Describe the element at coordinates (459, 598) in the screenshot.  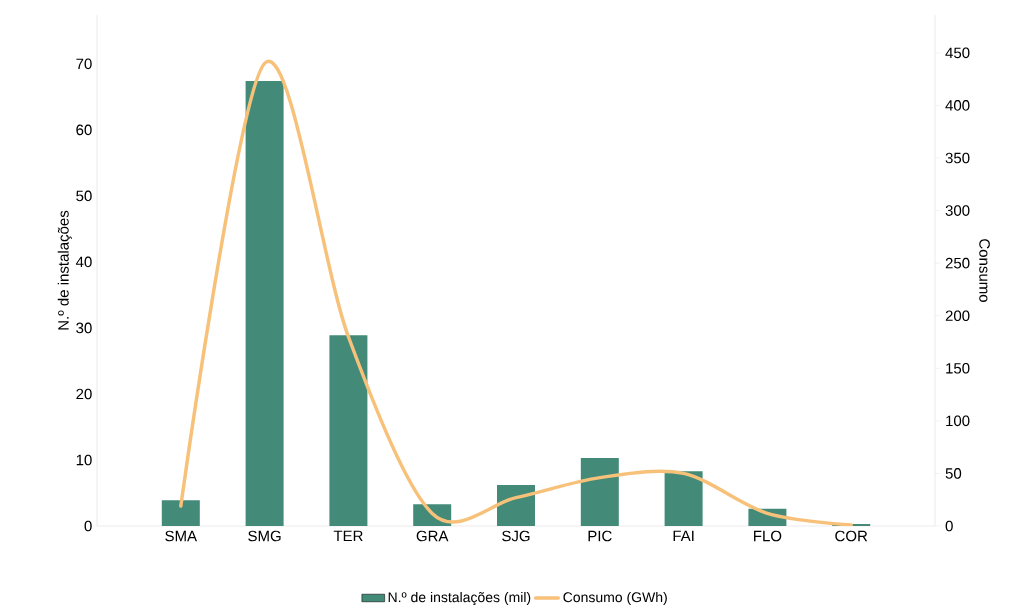
I see `legend-label: N.º de instalações (mil)` at that location.